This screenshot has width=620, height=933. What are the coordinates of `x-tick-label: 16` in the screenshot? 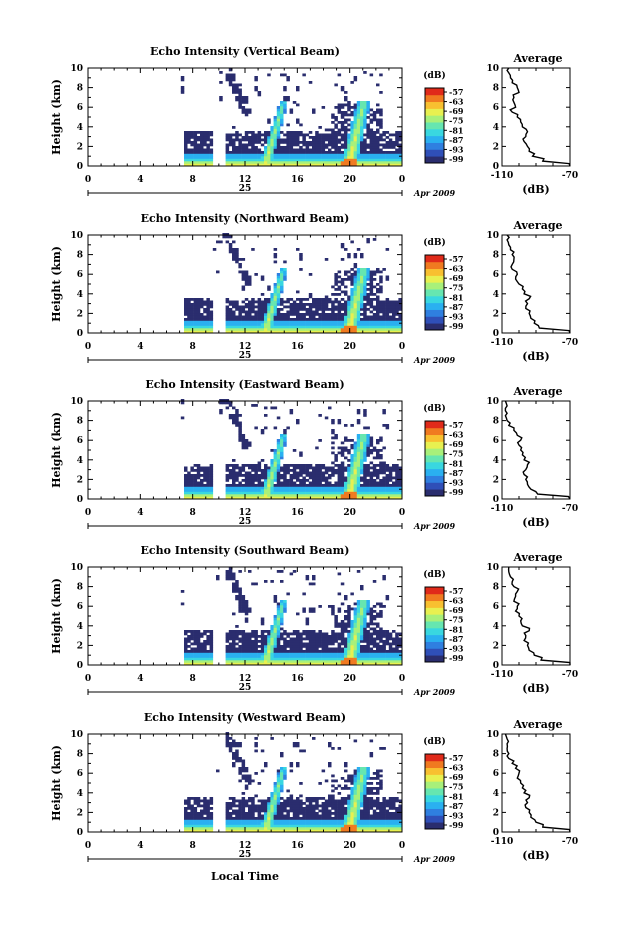 It's located at (297, 513).